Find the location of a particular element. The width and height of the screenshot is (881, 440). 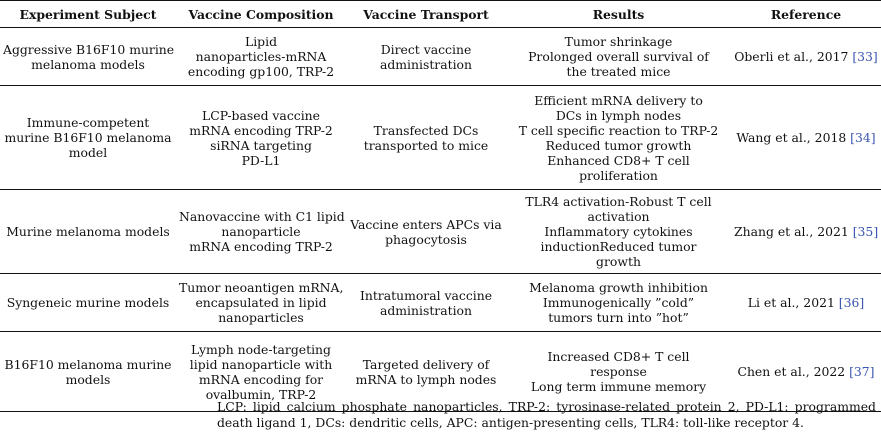

reference-citation-link: [35] is located at coordinates (865, 231).